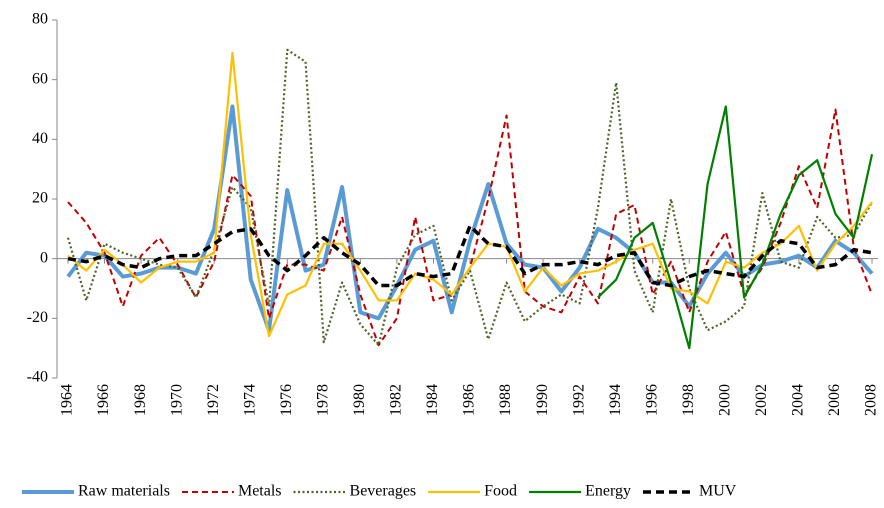 This screenshot has height=508, width=884. Describe the element at coordinates (718, 491) in the screenshot. I see `legend-label: MUV` at that location.